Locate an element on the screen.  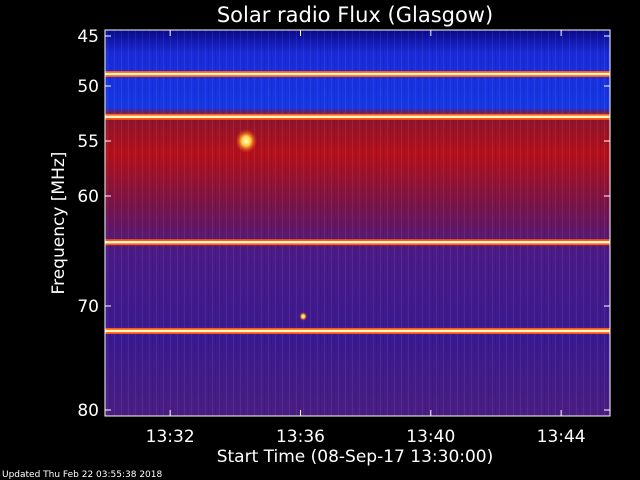
x-tick-label-13:44: 13:44 is located at coordinates (561, 437).